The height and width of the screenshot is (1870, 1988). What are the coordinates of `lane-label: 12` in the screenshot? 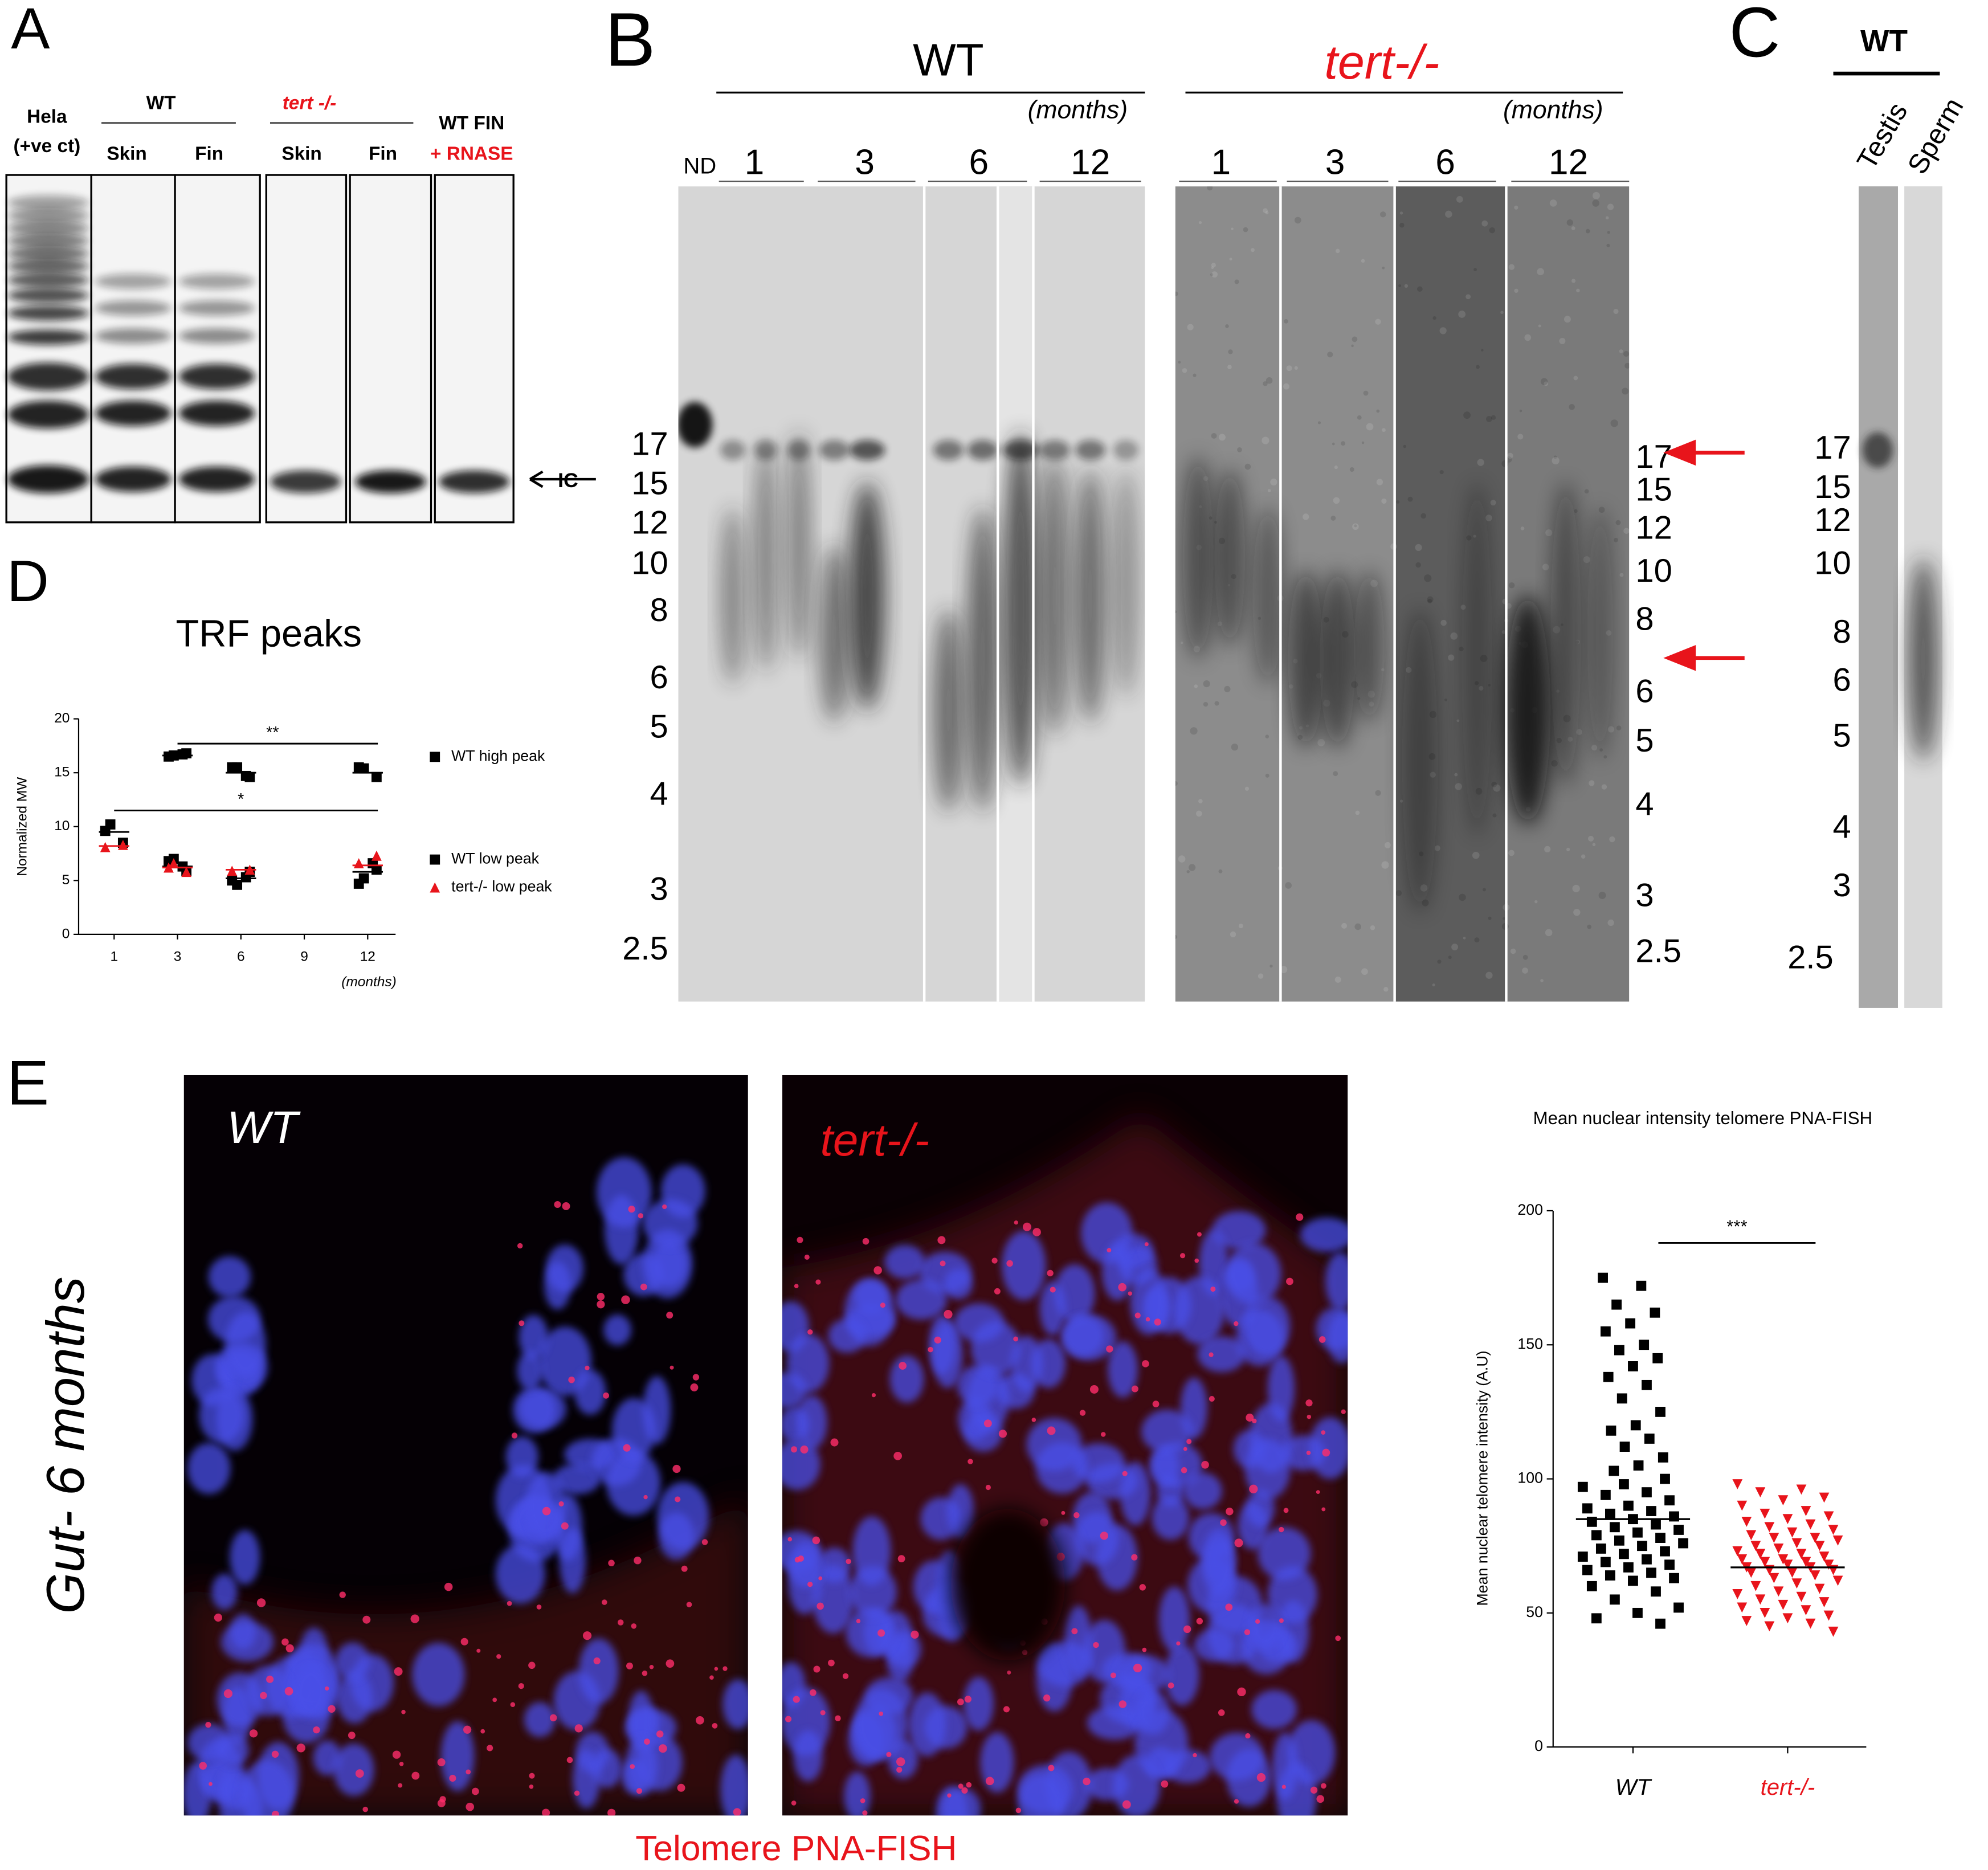 It's located at (1090, 162).